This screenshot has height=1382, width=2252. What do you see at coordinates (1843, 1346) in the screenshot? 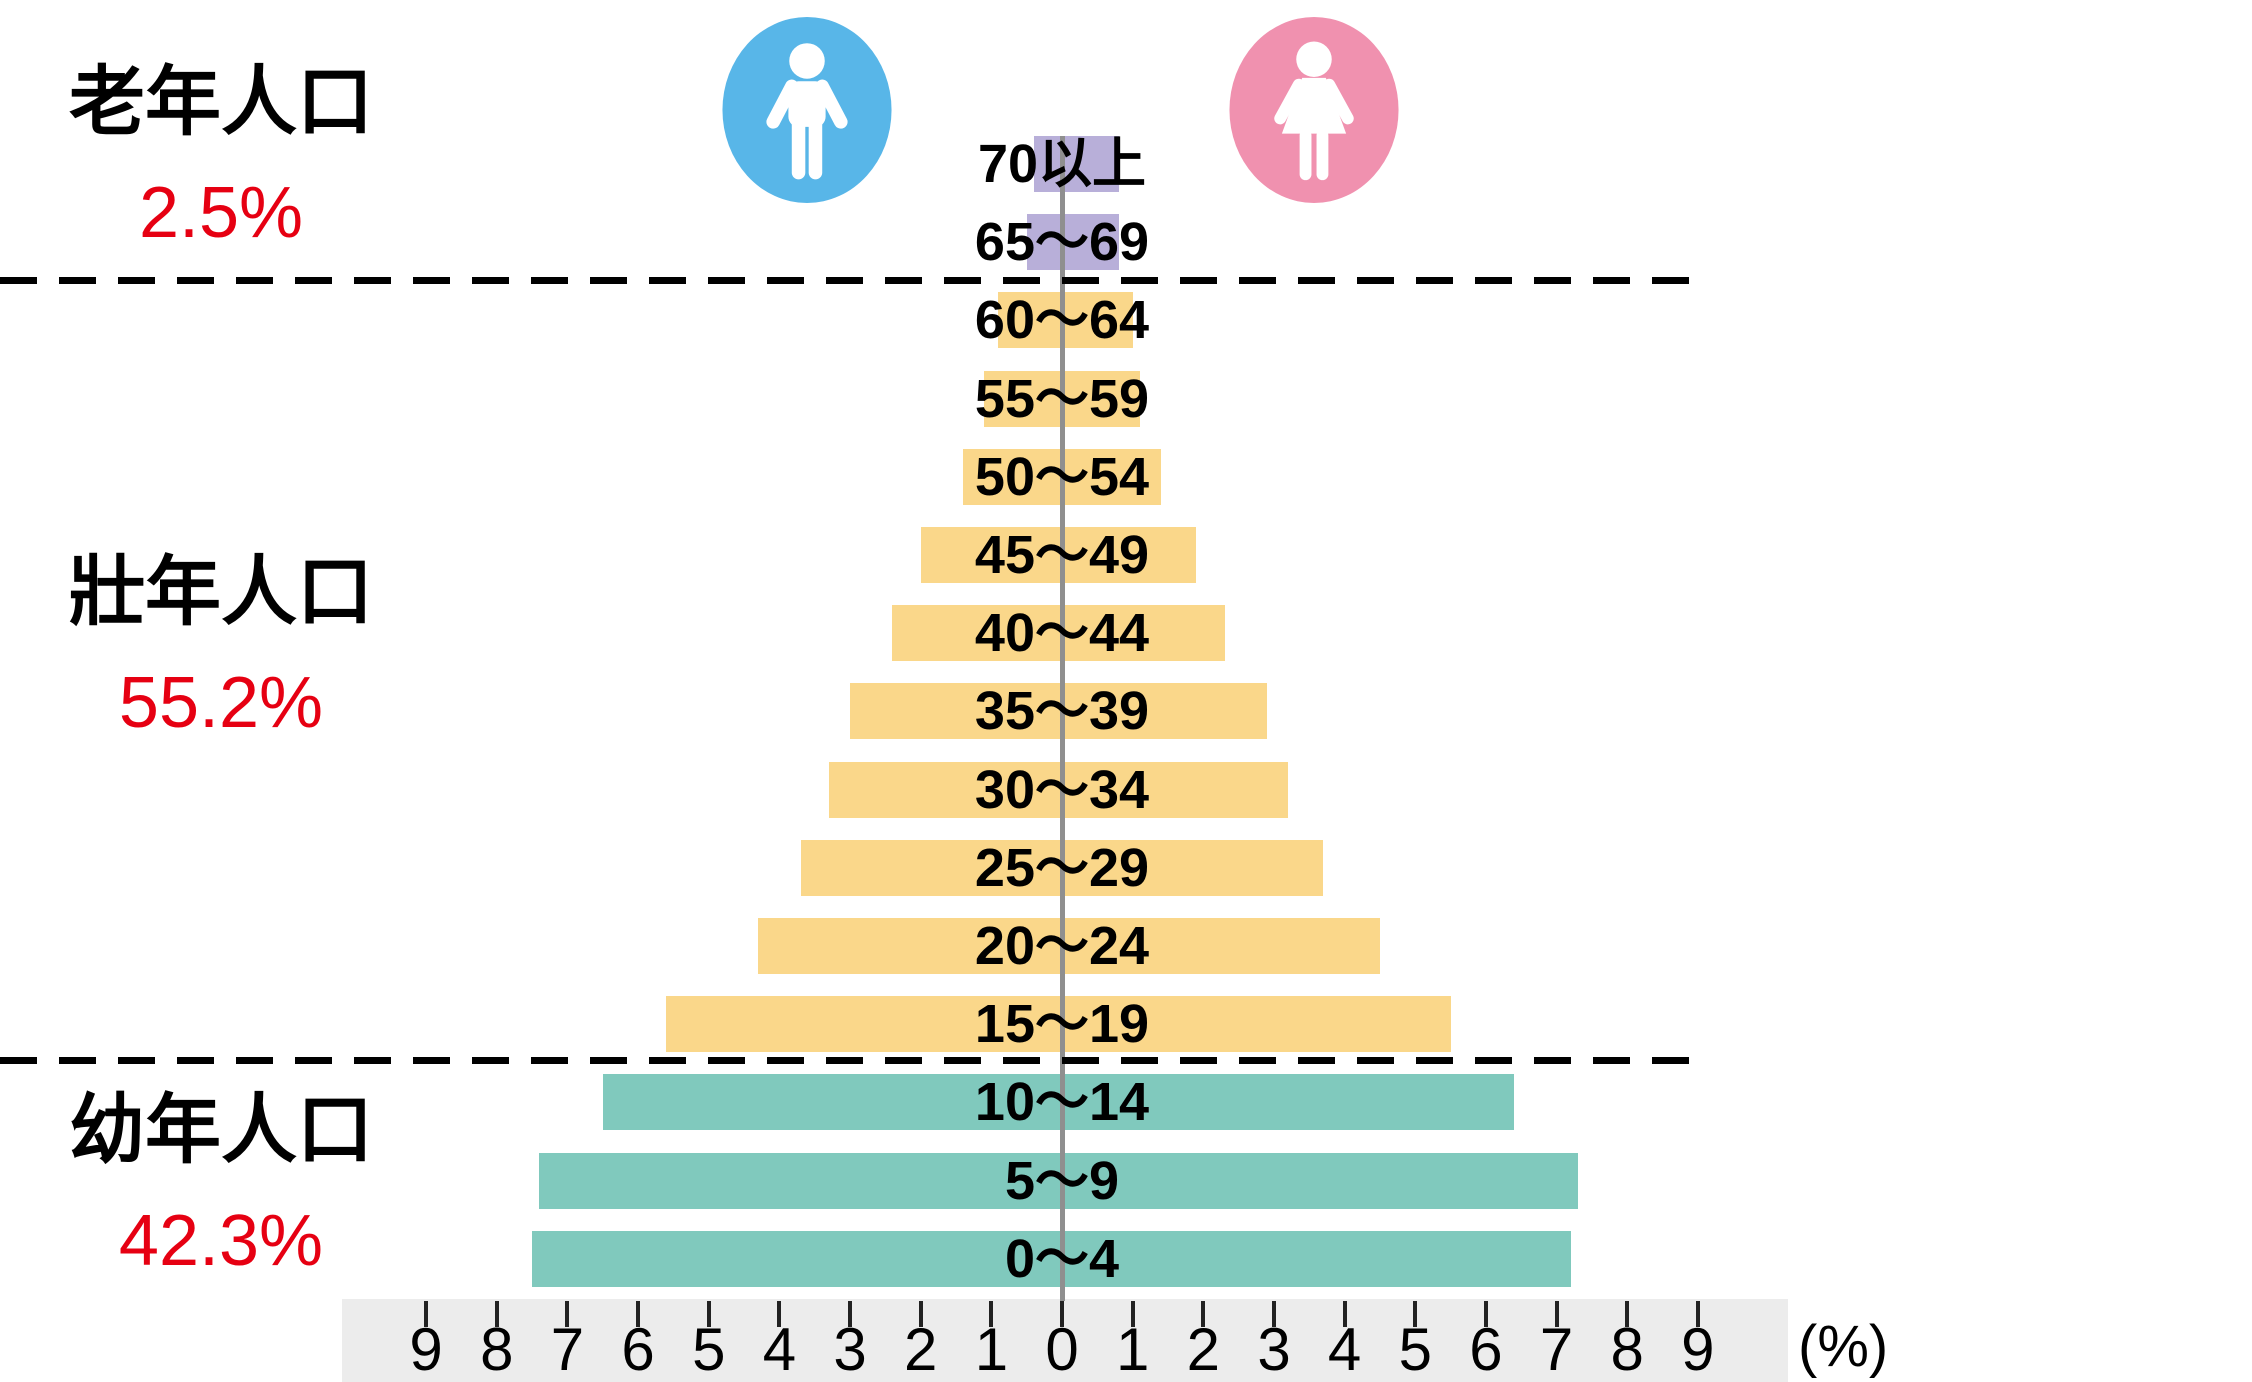
I see `axis-unit-label: (%)` at bounding box center [1843, 1346].